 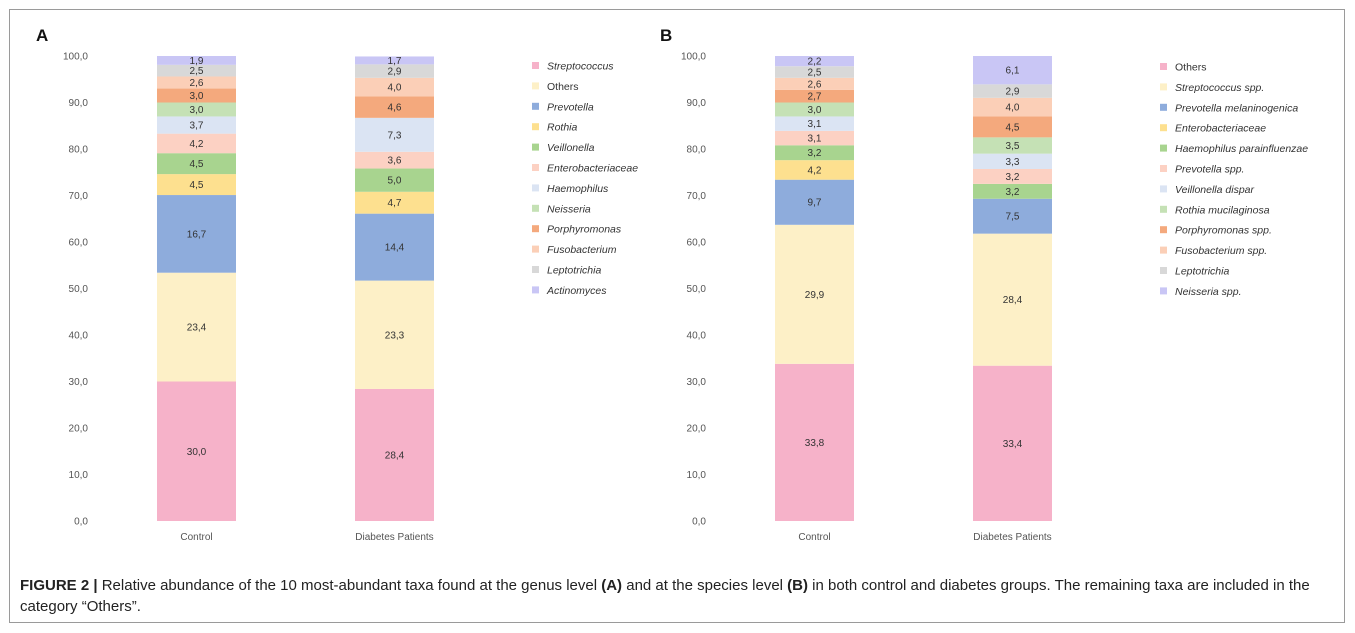 I want to click on data-label: 5,0, so click(x=395, y=181).